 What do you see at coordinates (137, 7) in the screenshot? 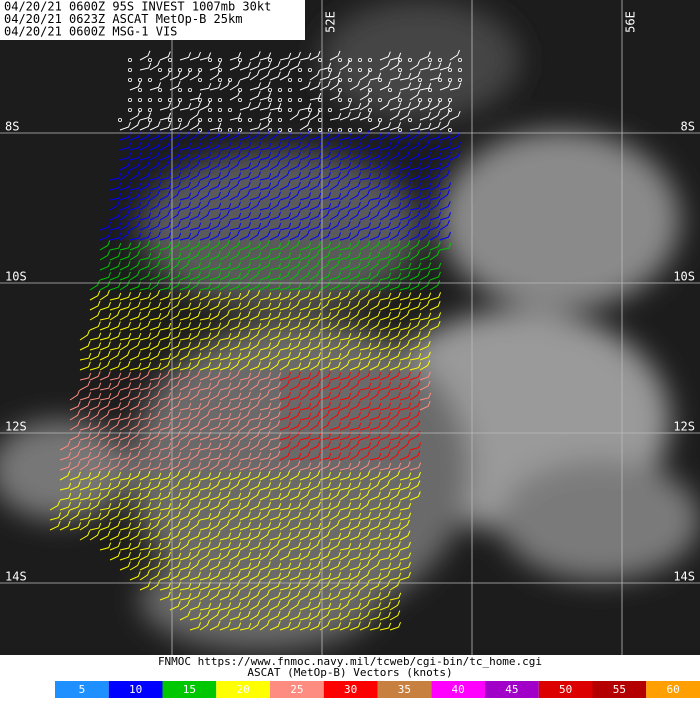
I see `header-line: 04/20/21 0600Z 95S INVEST 1007mb 30kt` at bounding box center [137, 7].